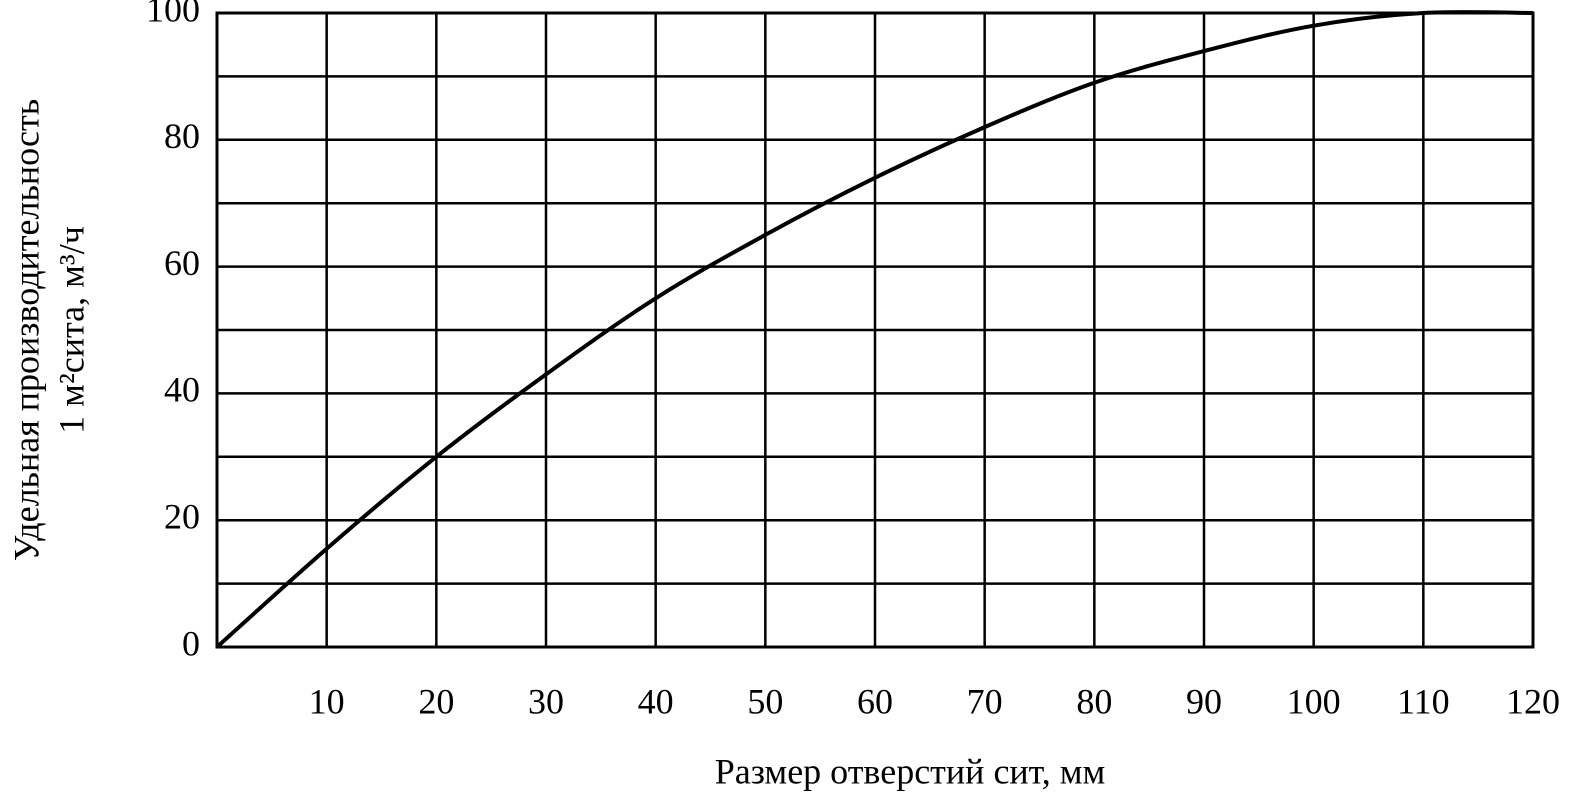  Describe the element at coordinates (1423, 701) in the screenshot. I see `x-tick-label: 110` at that location.